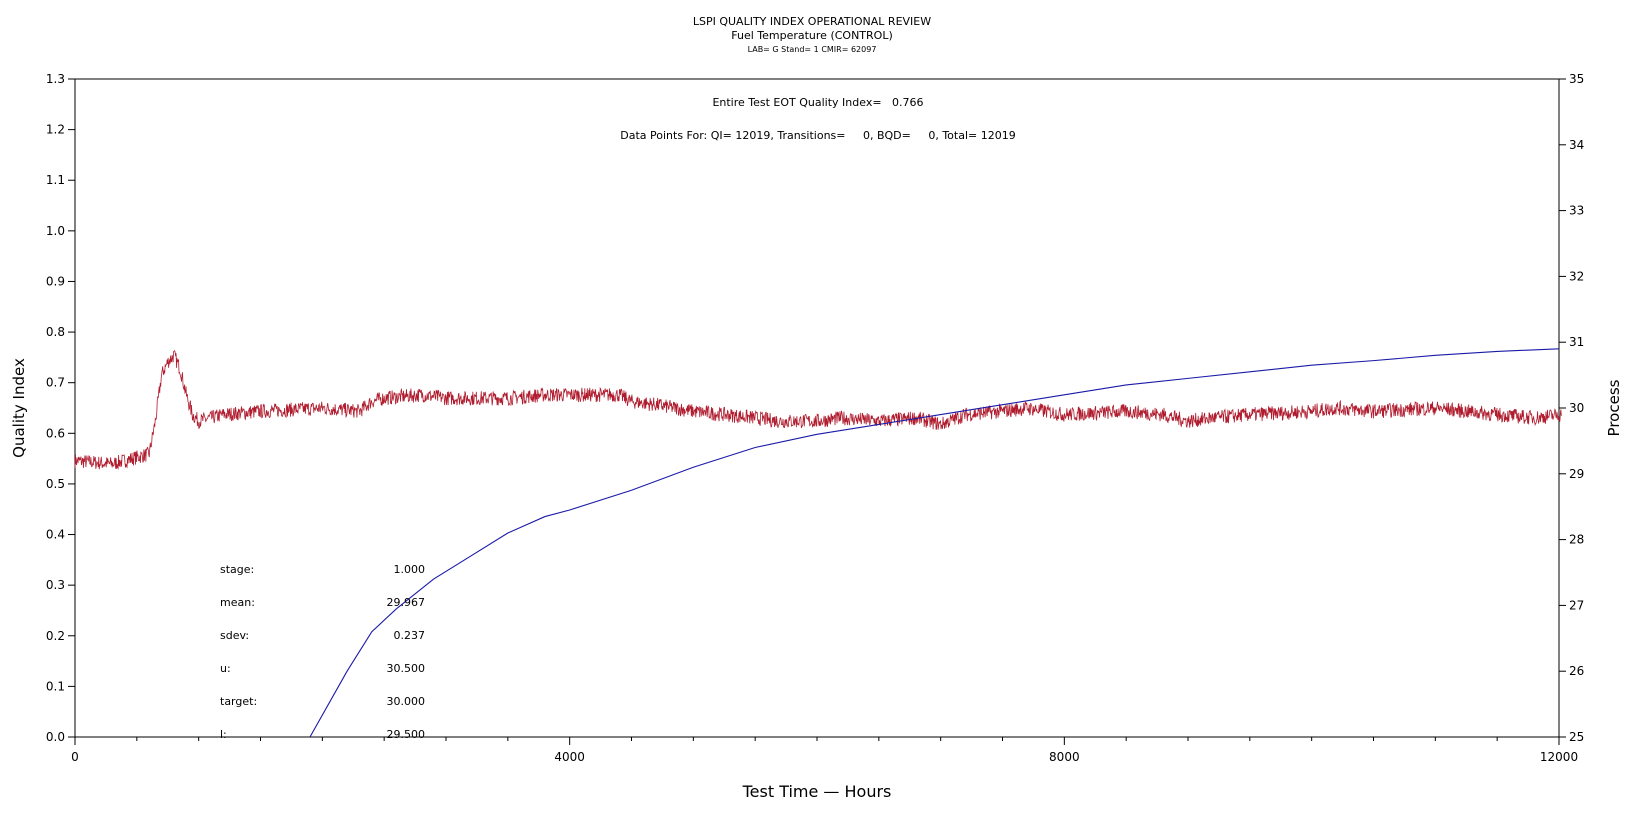 The height and width of the screenshot is (819, 1632). What do you see at coordinates (406, 734) in the screenshot?
I see `stat-value: 29.500` at bounding box center [406, 734].